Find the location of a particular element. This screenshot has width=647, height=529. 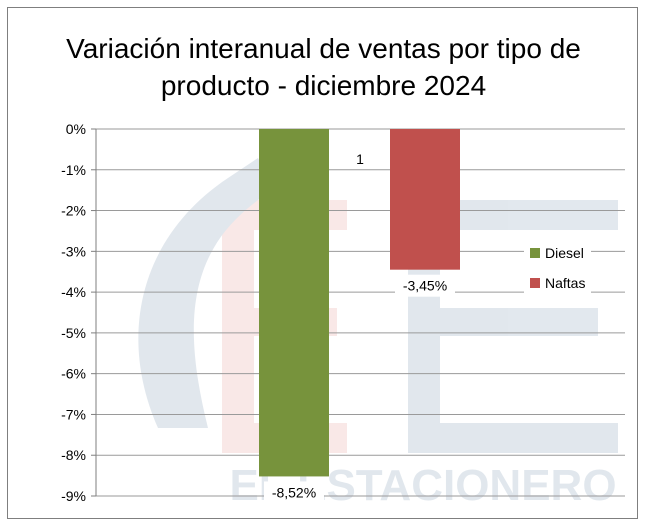

category-label: 1 is located at coordinates (360, 159).